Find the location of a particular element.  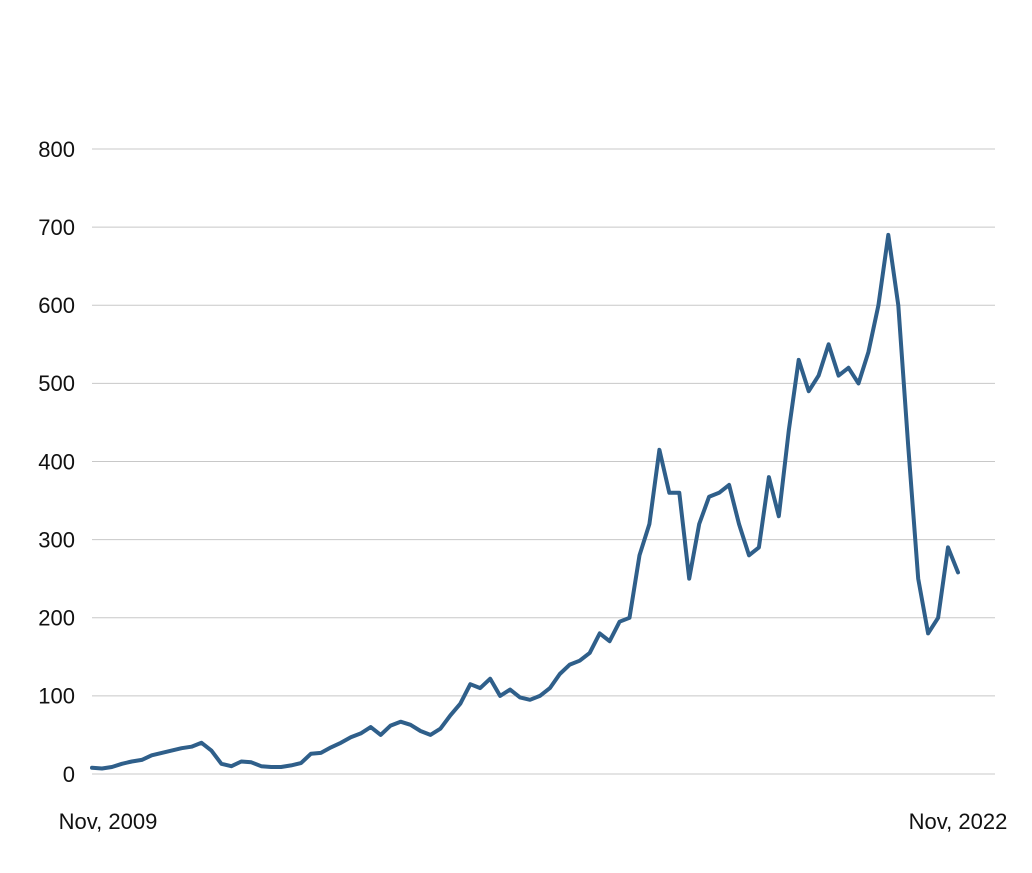

y-tick-label: 800 is located at coordinates (56, 149).